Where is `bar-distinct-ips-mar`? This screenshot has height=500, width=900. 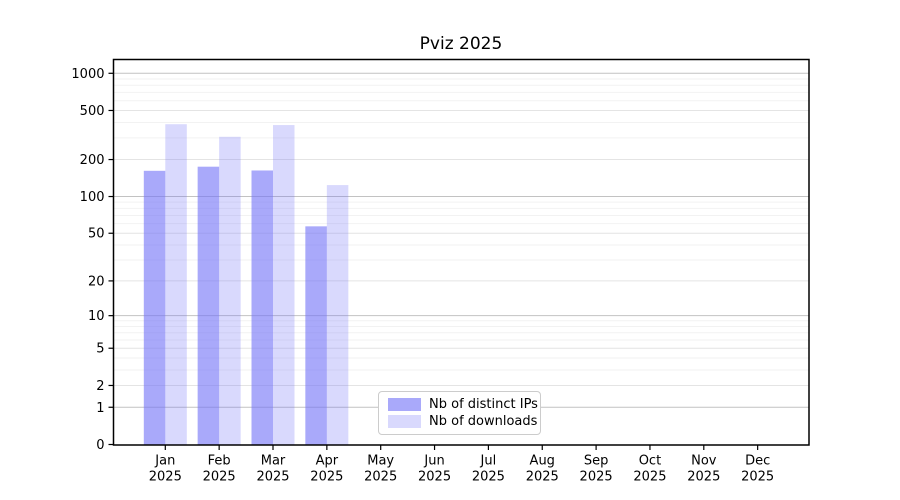 bar-distinct-ips-mar is located at coordinates (262, 307).